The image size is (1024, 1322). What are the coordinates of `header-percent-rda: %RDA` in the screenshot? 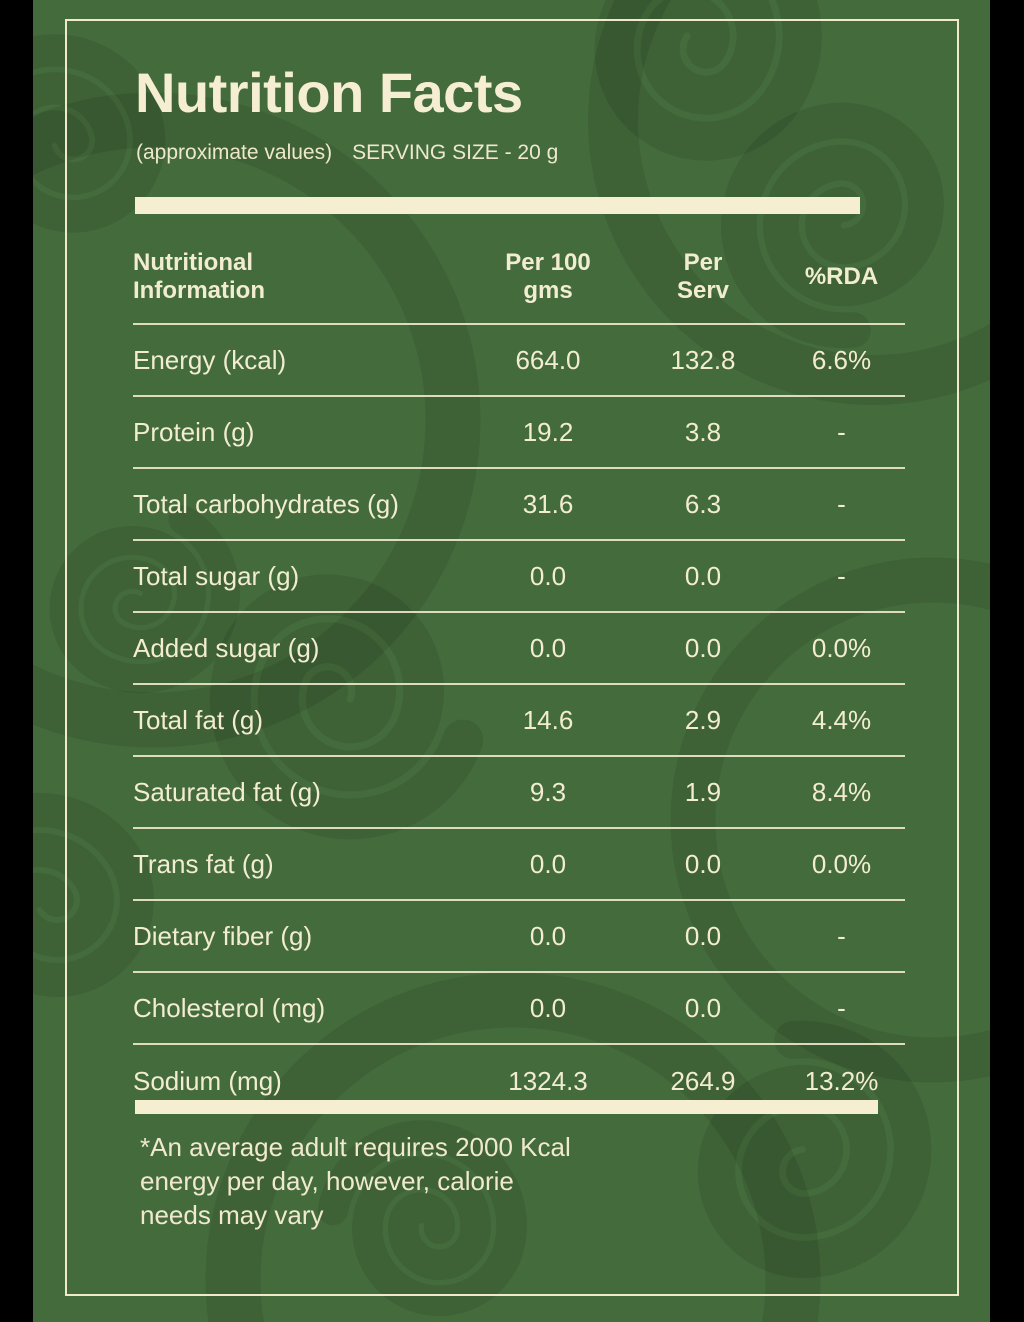 It's located at (841, 276).